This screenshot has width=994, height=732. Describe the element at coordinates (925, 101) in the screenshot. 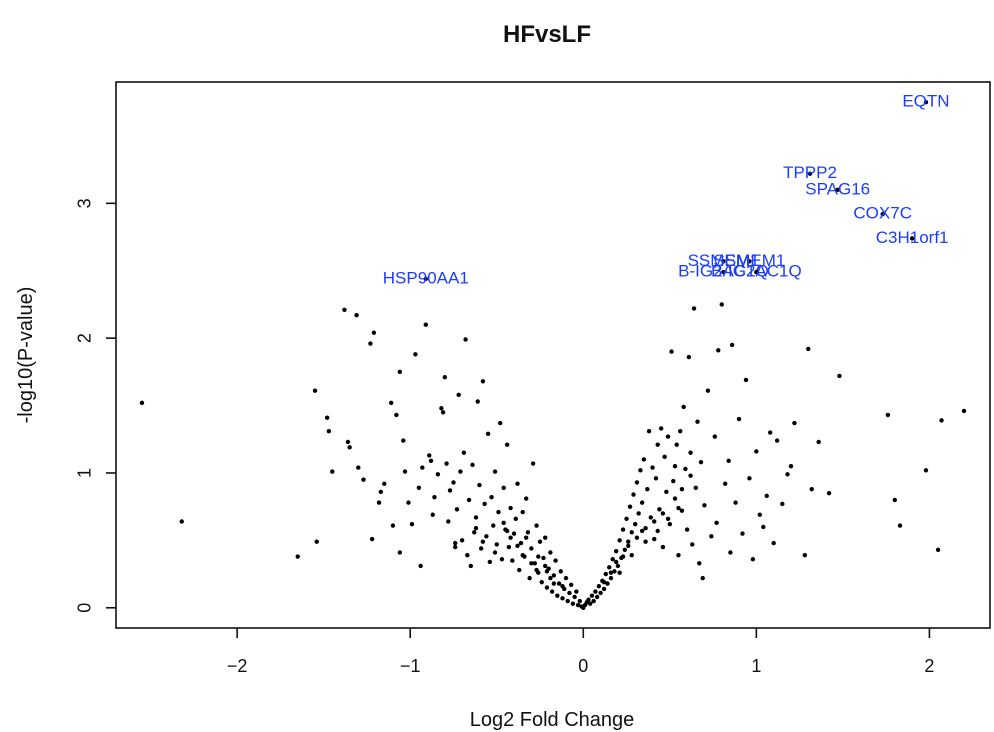

I see `gene-label: EQTN` at that location.